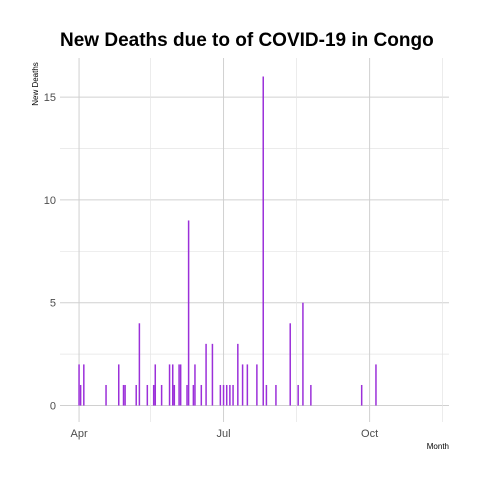  I want to click on y-axis-label: New Deaths, so click(35, 84).